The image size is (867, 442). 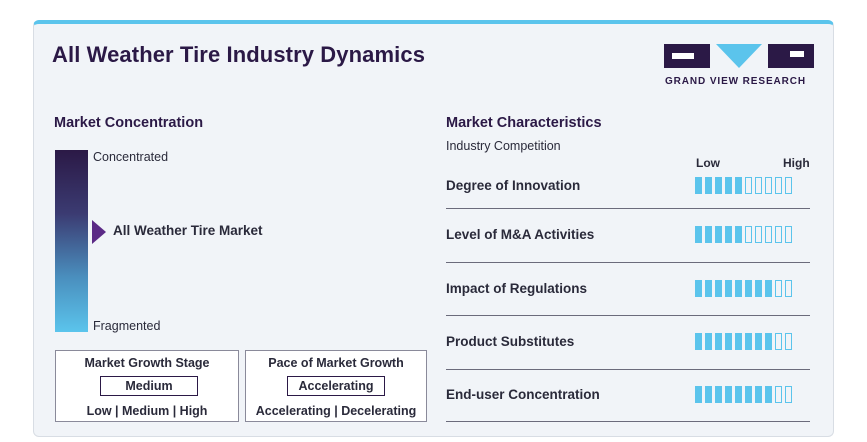 What do you see at coordinates (336, 411) in the screenshot?
I see `growth-pace-scale: Accelerating | Decelerating` at bounding box center [336, 411].